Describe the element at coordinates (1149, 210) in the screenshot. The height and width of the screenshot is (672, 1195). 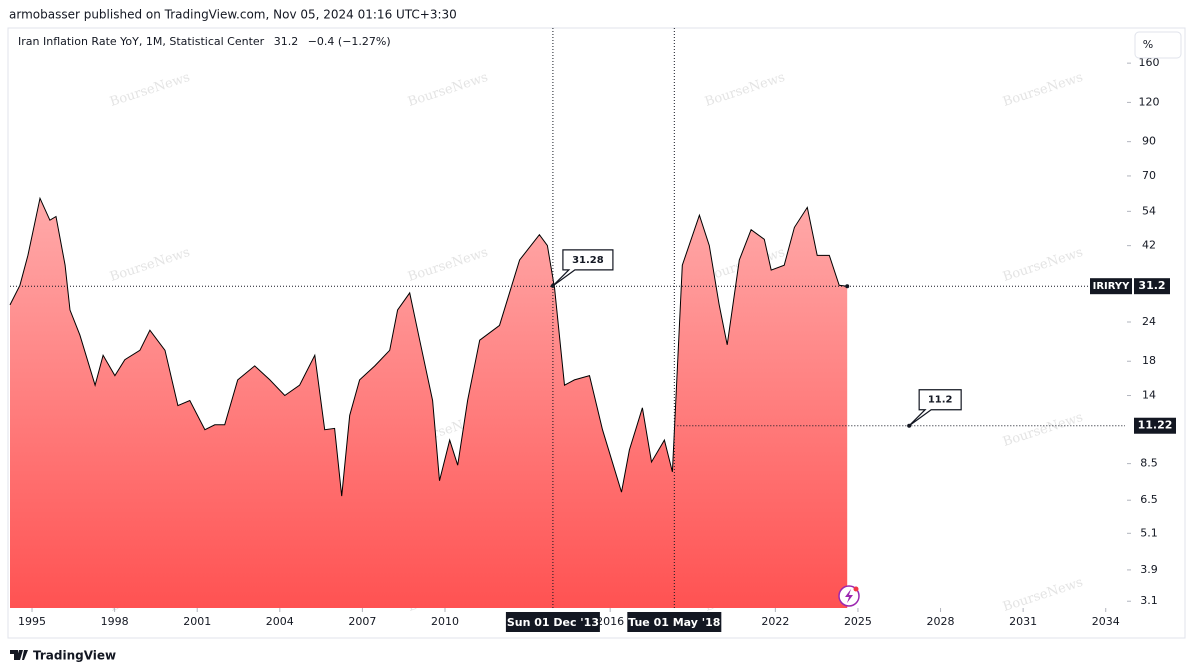
I see `y-tick-label: 54` at that location.